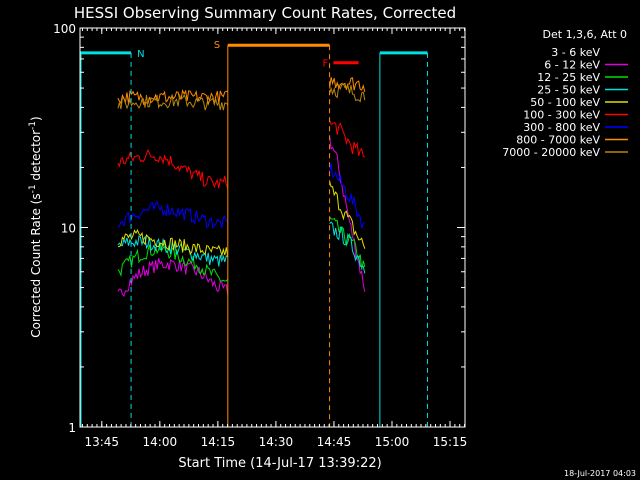  Describe the element at coordinates (36, 265) in the screenshot. I see `y-axis-label-main: Corrected Count Rate (s` at that location.